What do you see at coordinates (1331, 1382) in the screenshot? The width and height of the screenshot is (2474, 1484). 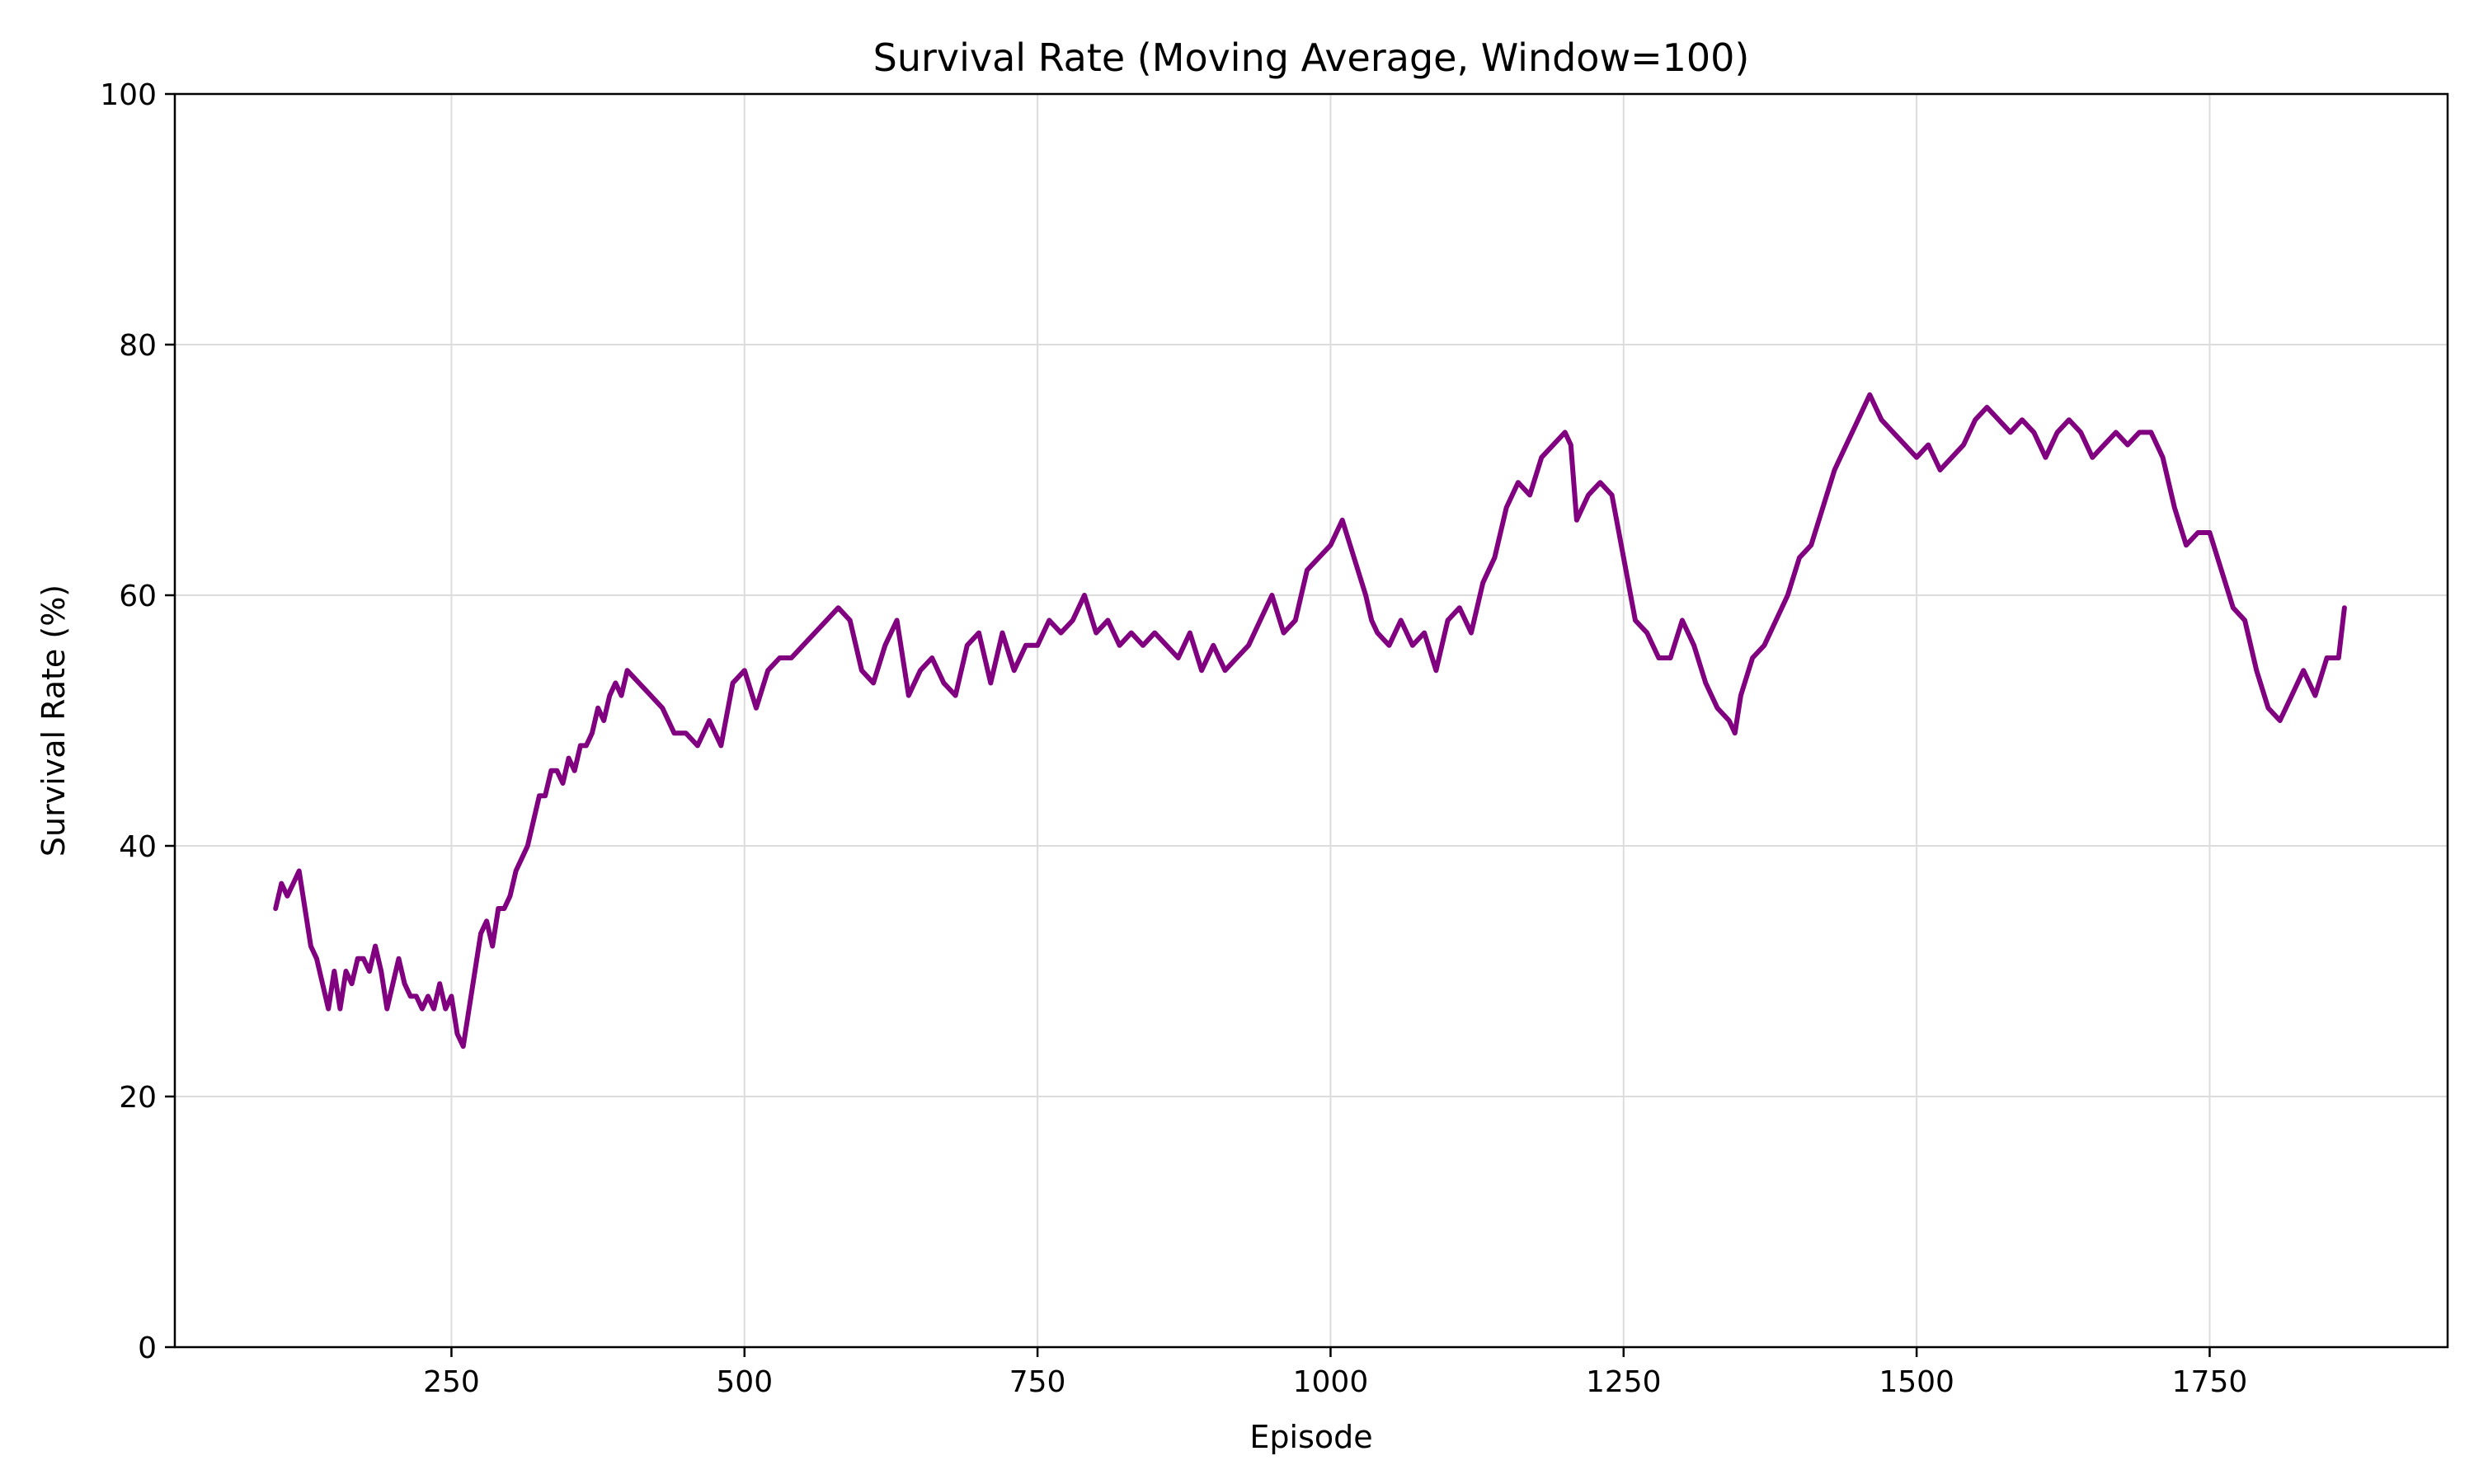 I see `x-tick-label: 1000` at bounding box center [1331, 1382].